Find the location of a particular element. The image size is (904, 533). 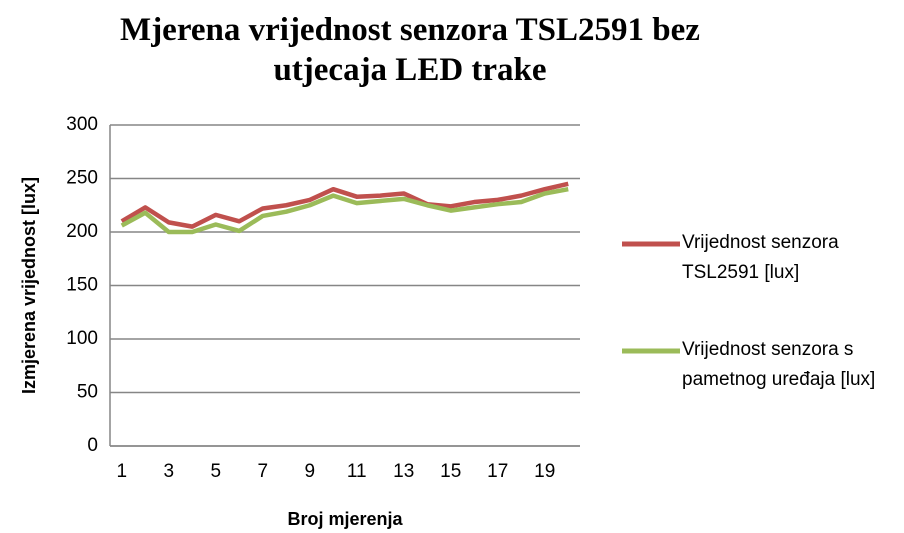

y-tick-label: 100 is located at coordinates (82, 338).